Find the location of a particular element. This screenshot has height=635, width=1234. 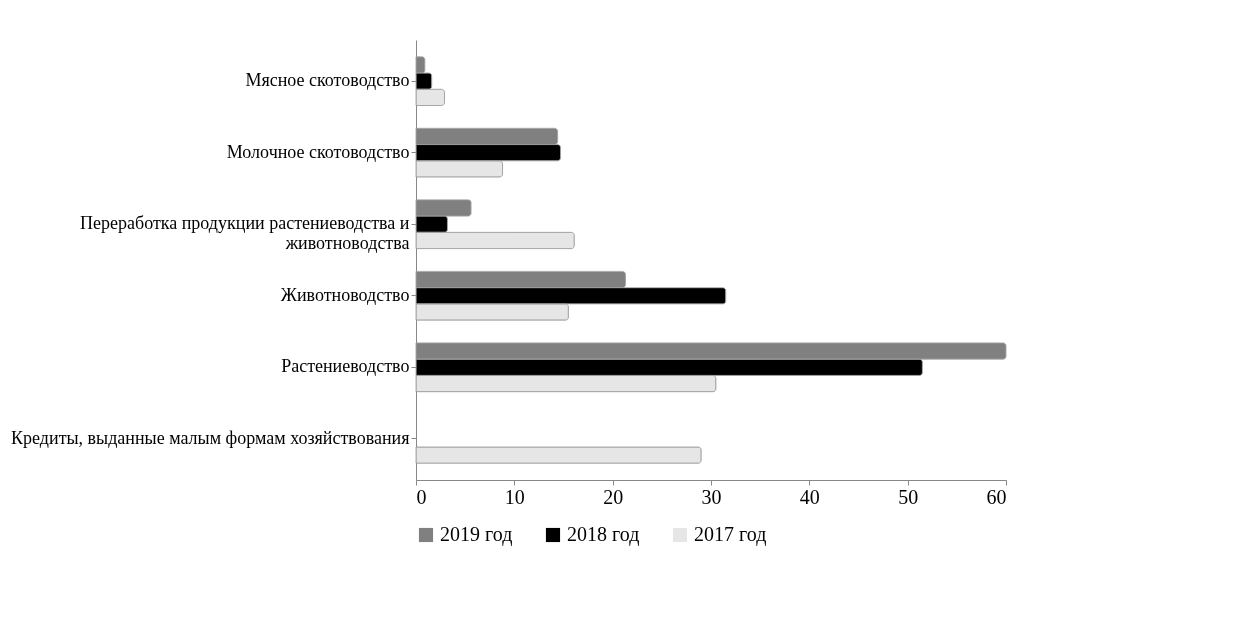

legend-label: 2018 год is located at coordinates (603, 534).